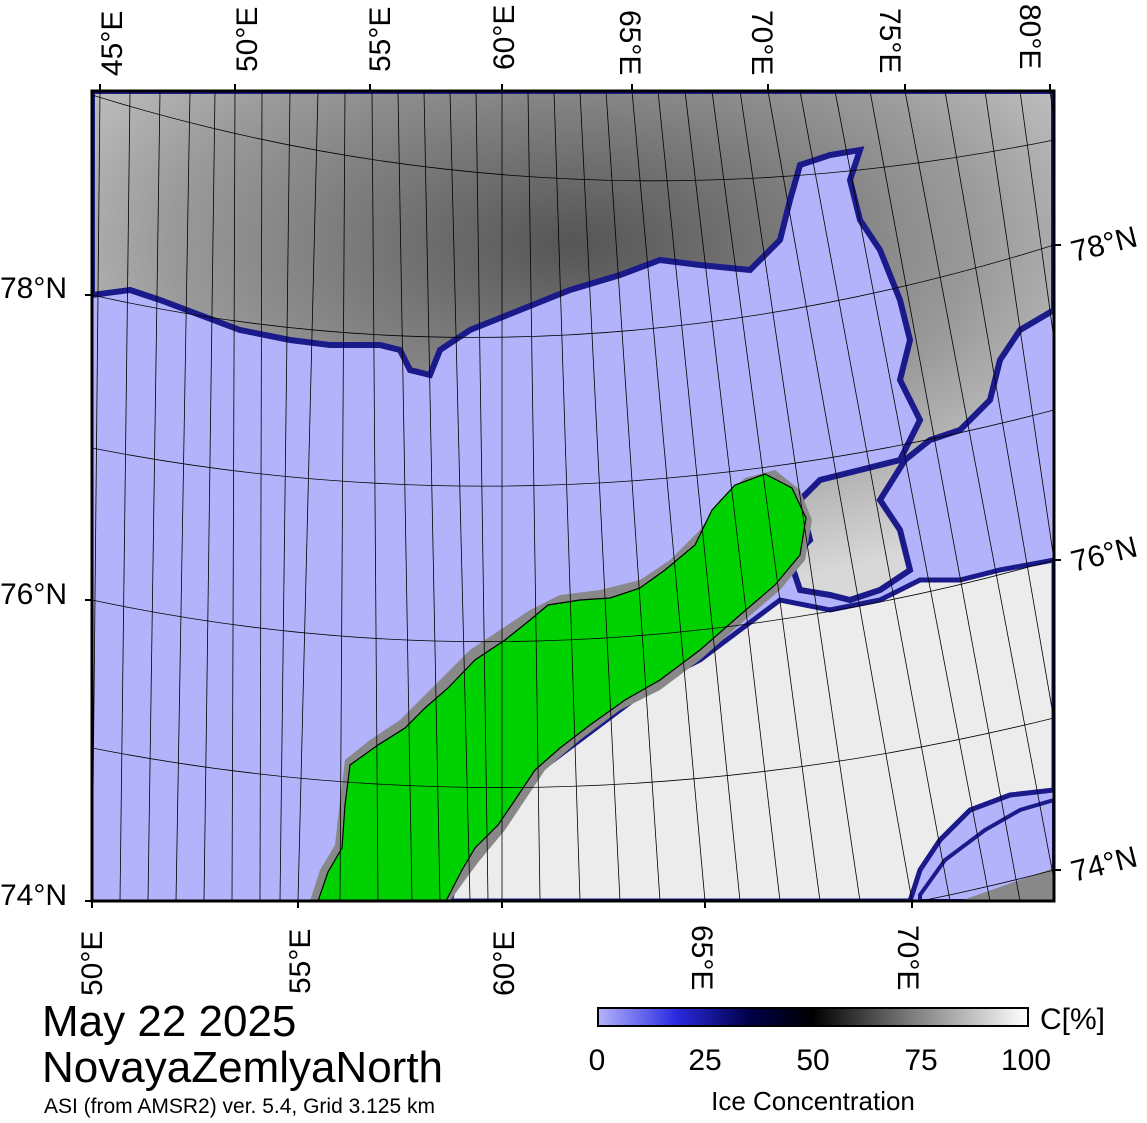 The image size is (1147, 1123). Describe the element at coordinates (907, 957) in the screenshot. I see `bottom-lon-label: 70°E` at that location.